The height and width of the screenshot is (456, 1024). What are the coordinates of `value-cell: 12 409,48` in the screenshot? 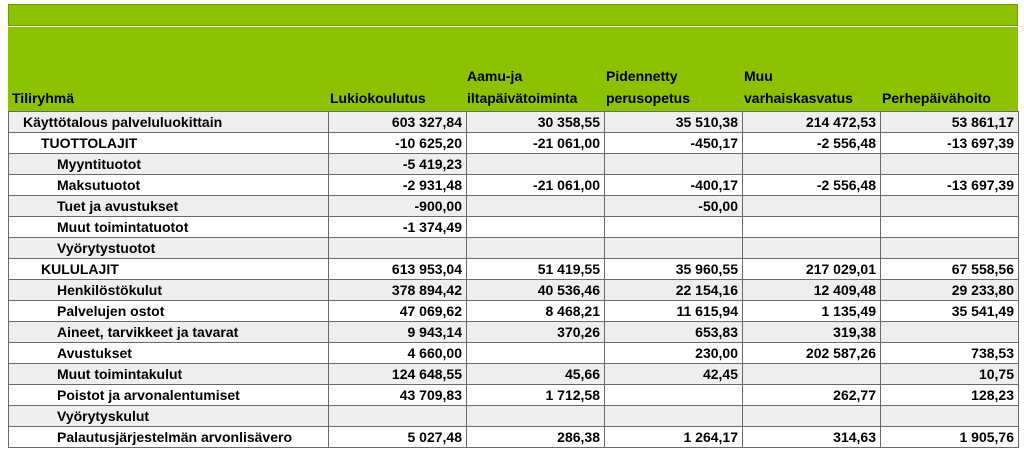 It's located at (811, 290).